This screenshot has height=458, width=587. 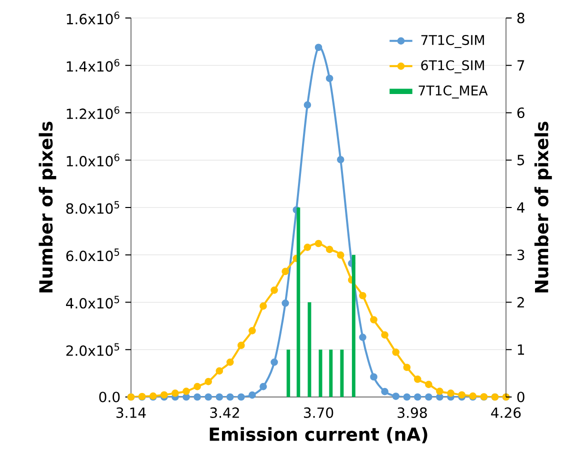 What do you see at coordinates (506, 412) in the screenshot?
I see `x-tick-label: 4.26` at bounding box center [506, 412].